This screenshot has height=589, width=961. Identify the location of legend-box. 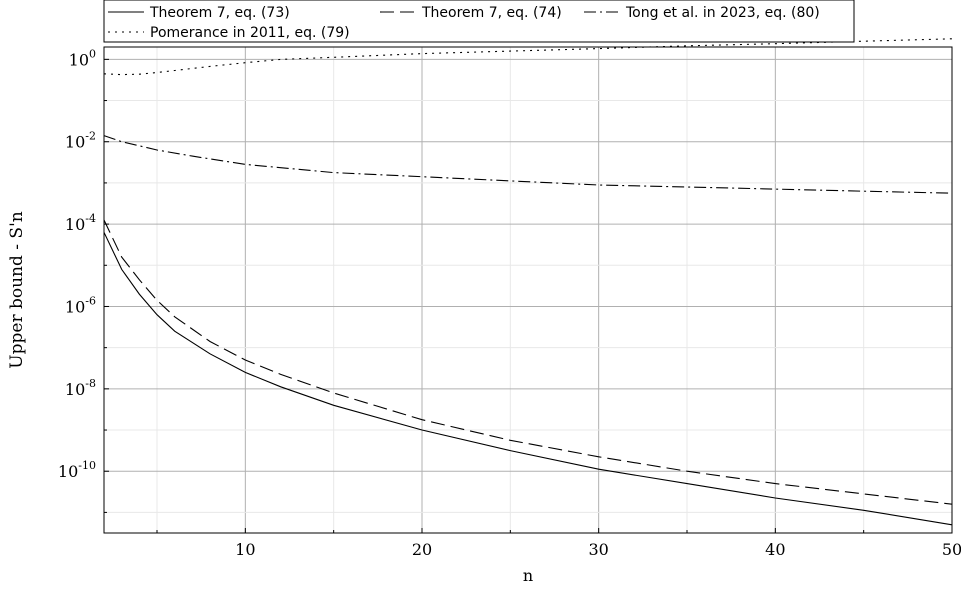
(479, 21).